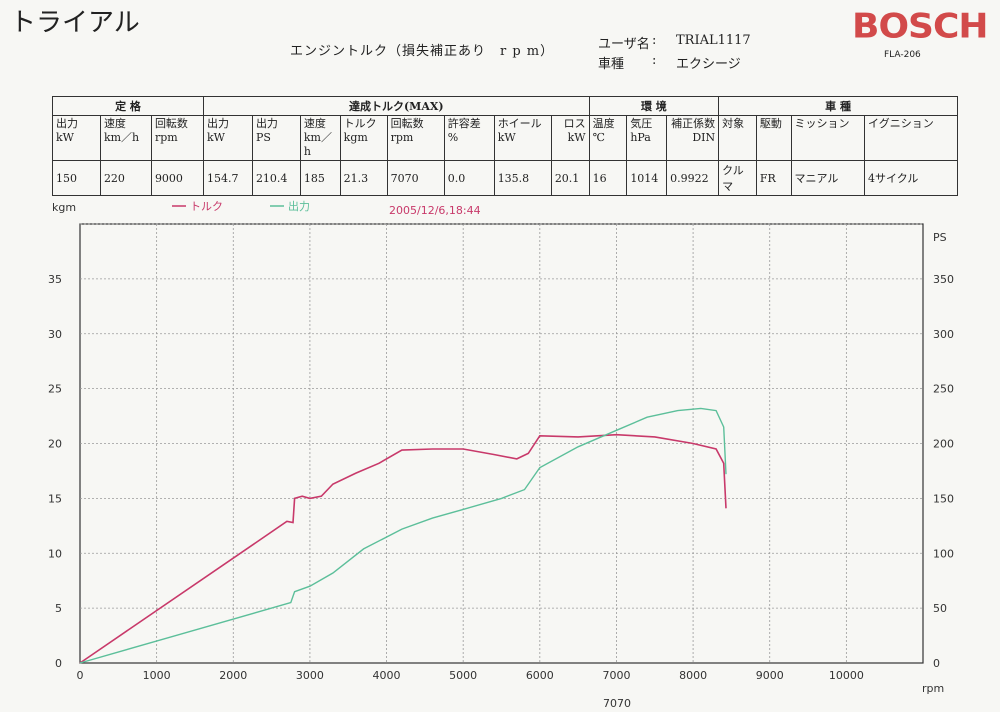 The width and height of the screenshot is (1000, 712). Describe the element at coordinates (463, 675) in the screenshot. I see `x-tick-label: 5000` at that location.